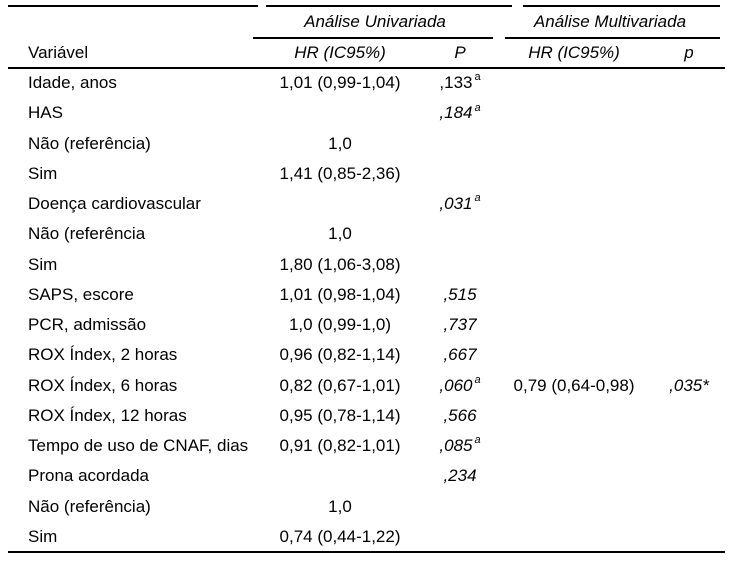  I want to click on row-variable: SAPS, escore, so click(81, 294).